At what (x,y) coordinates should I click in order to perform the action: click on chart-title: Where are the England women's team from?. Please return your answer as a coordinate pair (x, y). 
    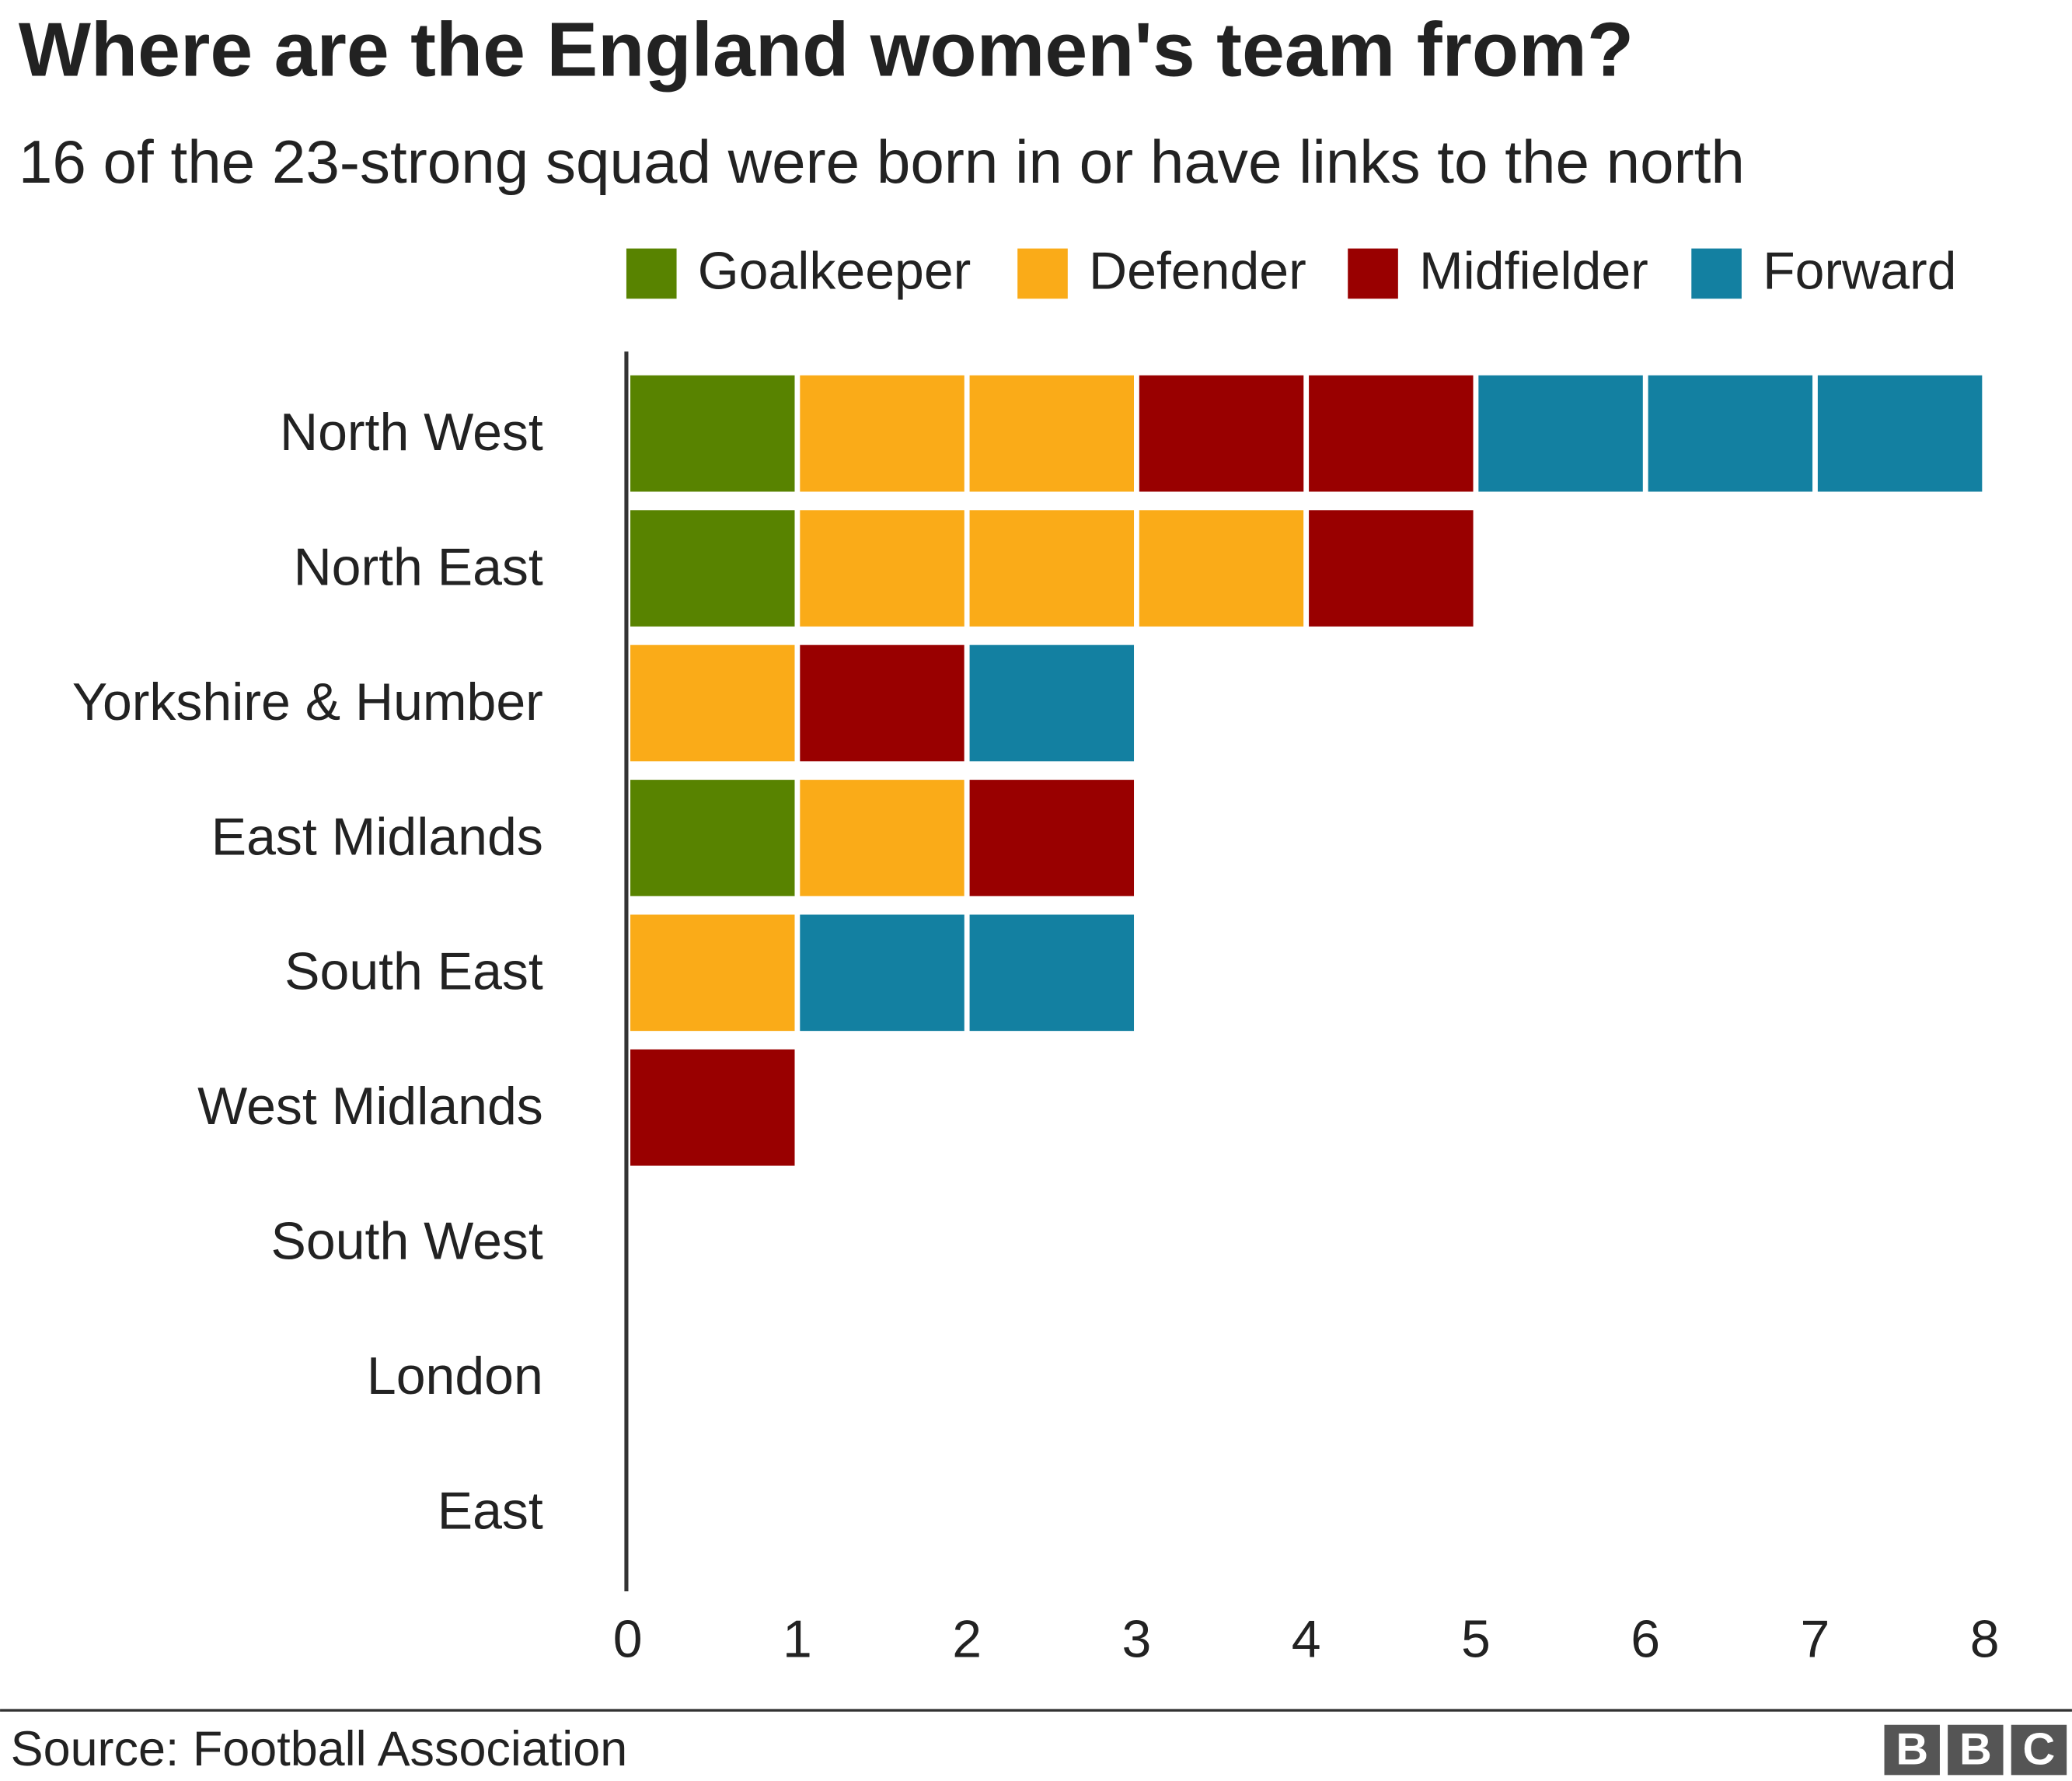
    Looking at the image, I should click on (826, 49).